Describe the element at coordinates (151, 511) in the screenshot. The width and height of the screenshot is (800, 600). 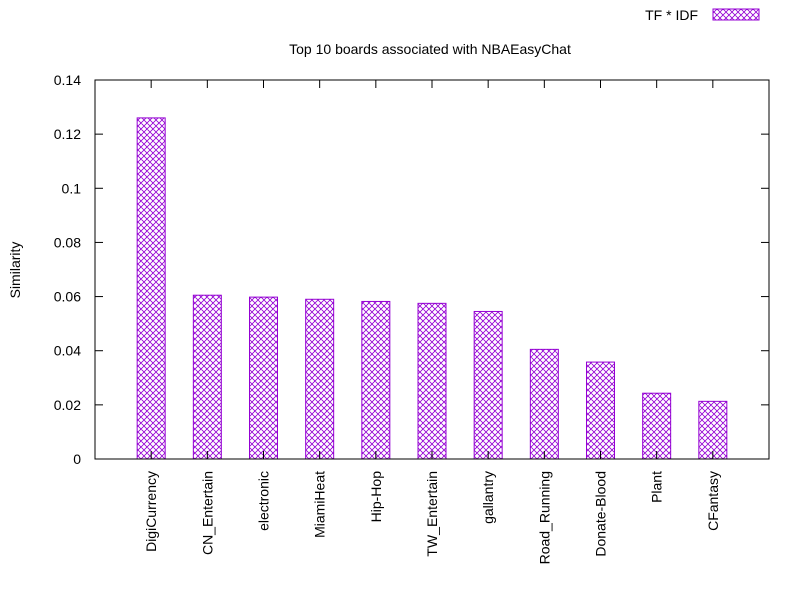
I see `x-tick-label: DigiCurrency` at that location.